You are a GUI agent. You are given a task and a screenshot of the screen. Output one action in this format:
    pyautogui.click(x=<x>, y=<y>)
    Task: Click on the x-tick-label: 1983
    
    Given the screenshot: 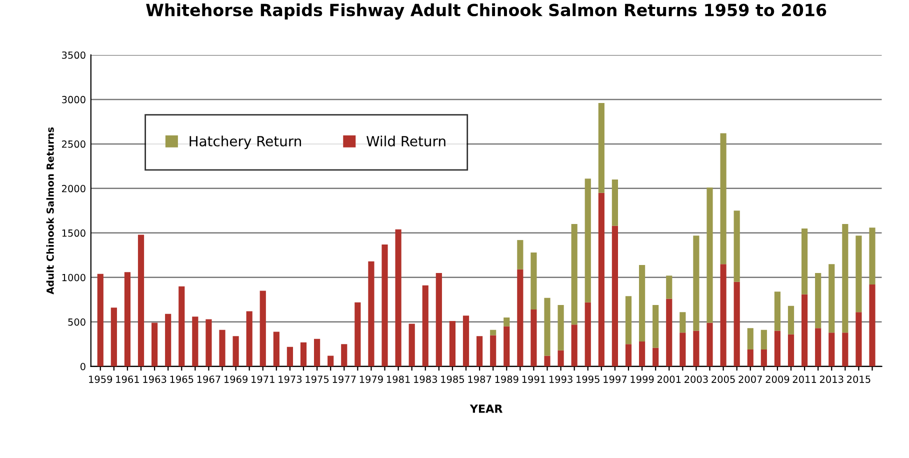 What is the action you would take?
    pyautogui.click(x=425, y=379)
    